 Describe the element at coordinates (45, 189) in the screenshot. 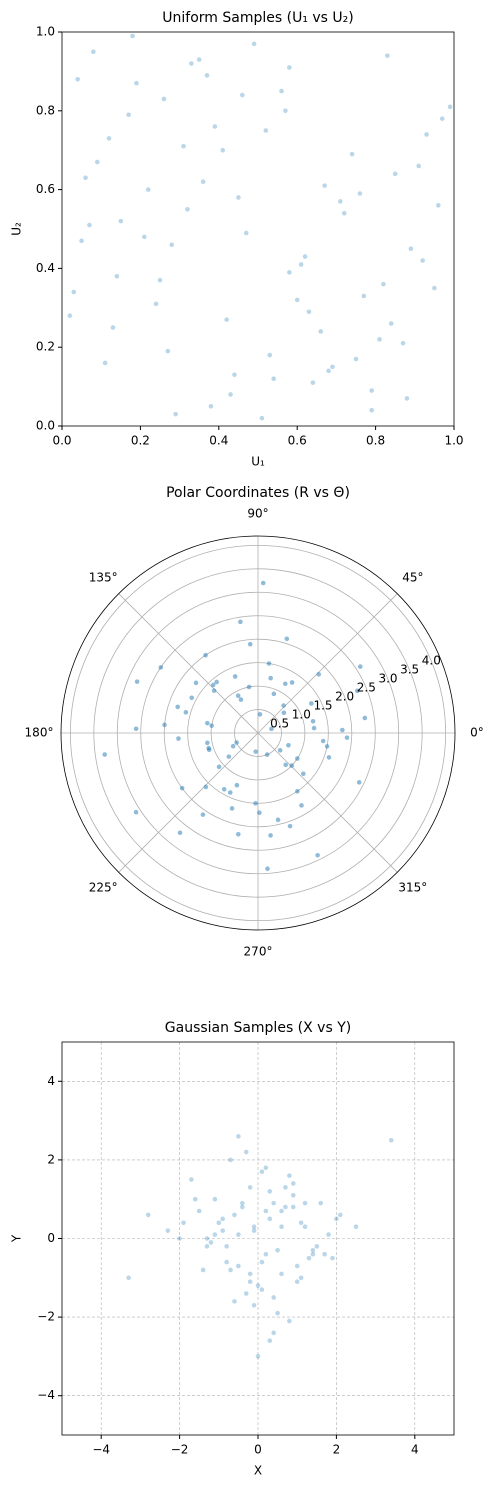

I see `y-tick-label: 0.6` at that location.